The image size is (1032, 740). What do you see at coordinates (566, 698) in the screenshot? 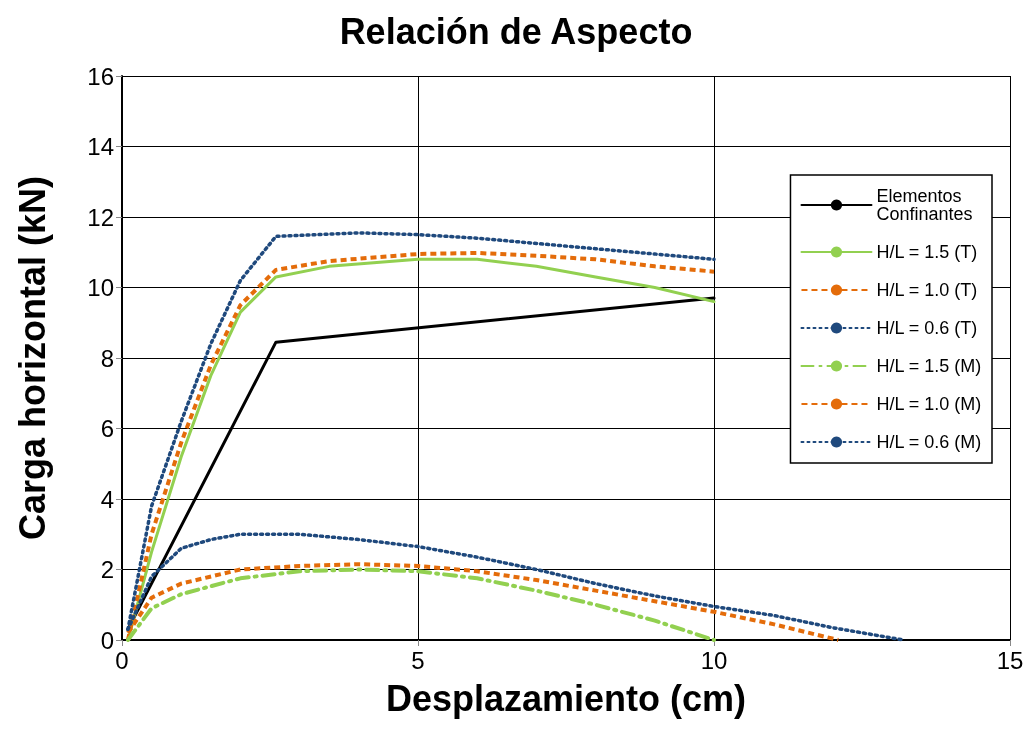
I see `x-axis-title: Desplazamiento (cm)` at bounding box center [566, 698].